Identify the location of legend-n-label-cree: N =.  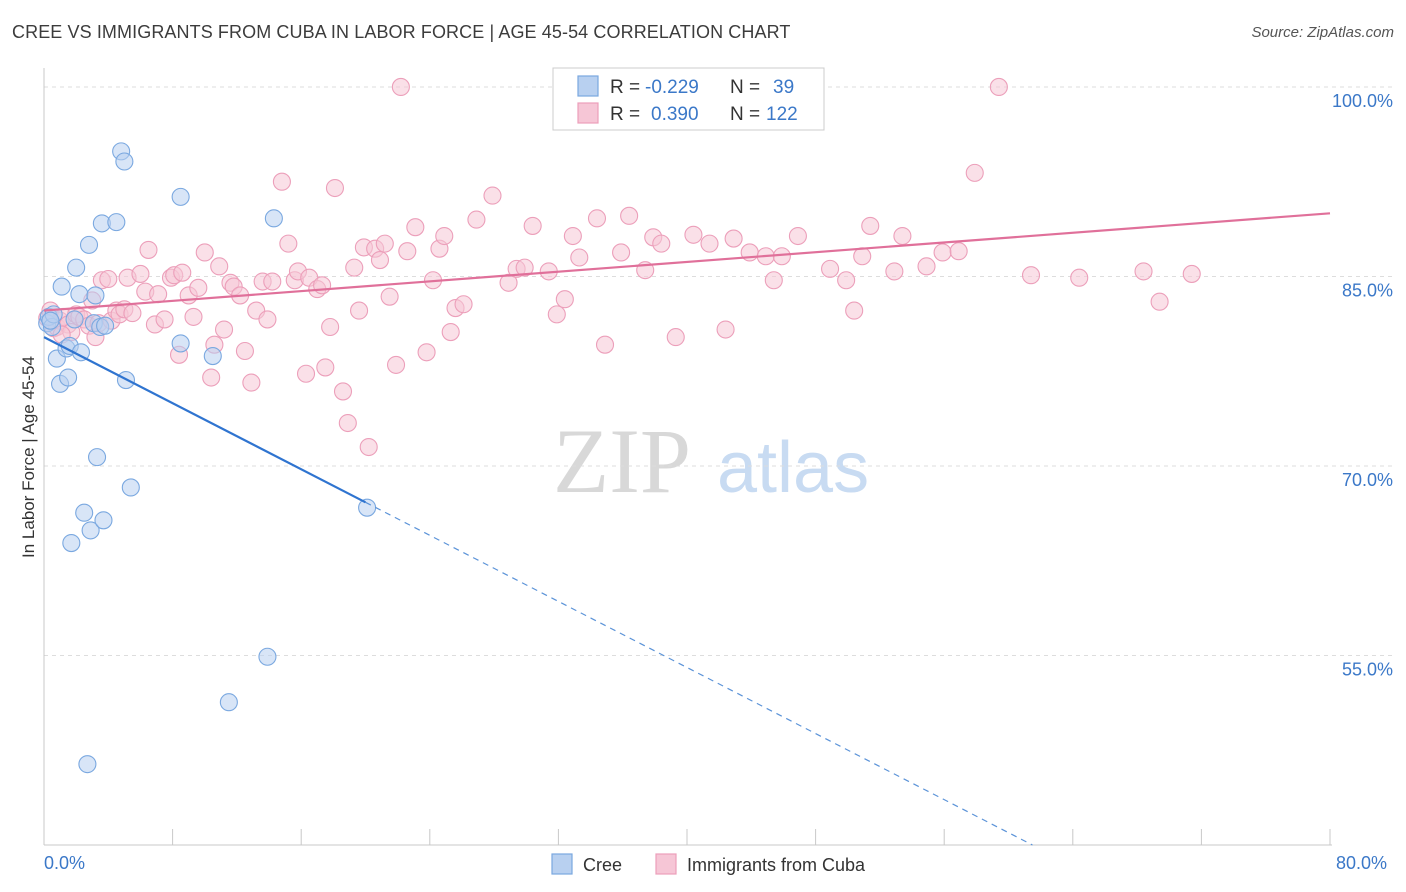
(745, 87).